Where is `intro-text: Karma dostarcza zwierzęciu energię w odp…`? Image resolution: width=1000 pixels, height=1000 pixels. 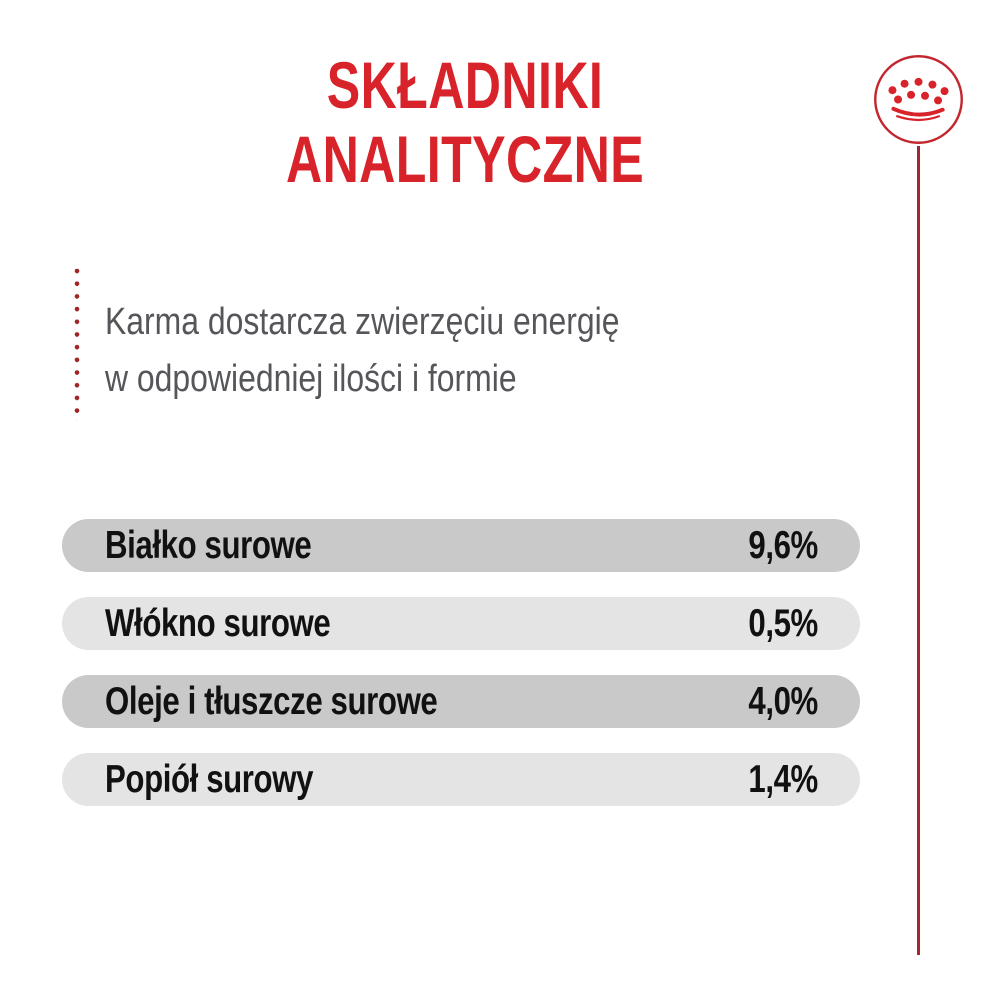 intro-text: Karma dostarcza zwierzęciu energię w odp… is located at coordinates (455, 351).